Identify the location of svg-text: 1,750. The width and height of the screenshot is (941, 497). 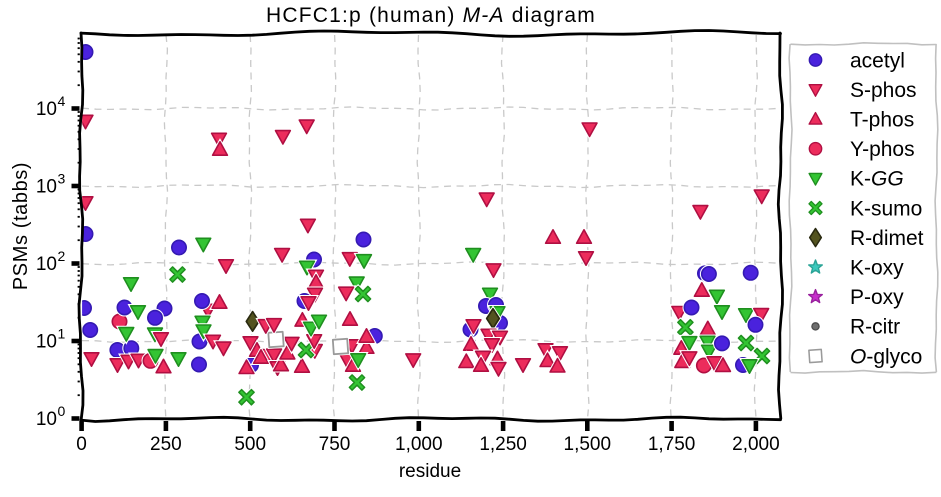
(672, 444).